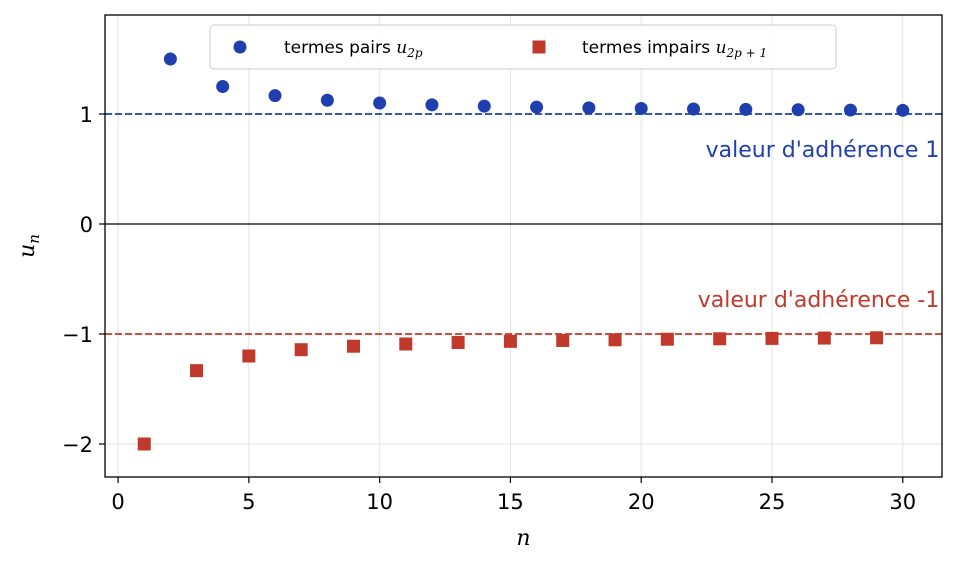 The image size is (957, 569). What do you see at coordinates (117, 502) in the screenshot?
I see `x-tick-label: 0` at bounding box center [117, 502].